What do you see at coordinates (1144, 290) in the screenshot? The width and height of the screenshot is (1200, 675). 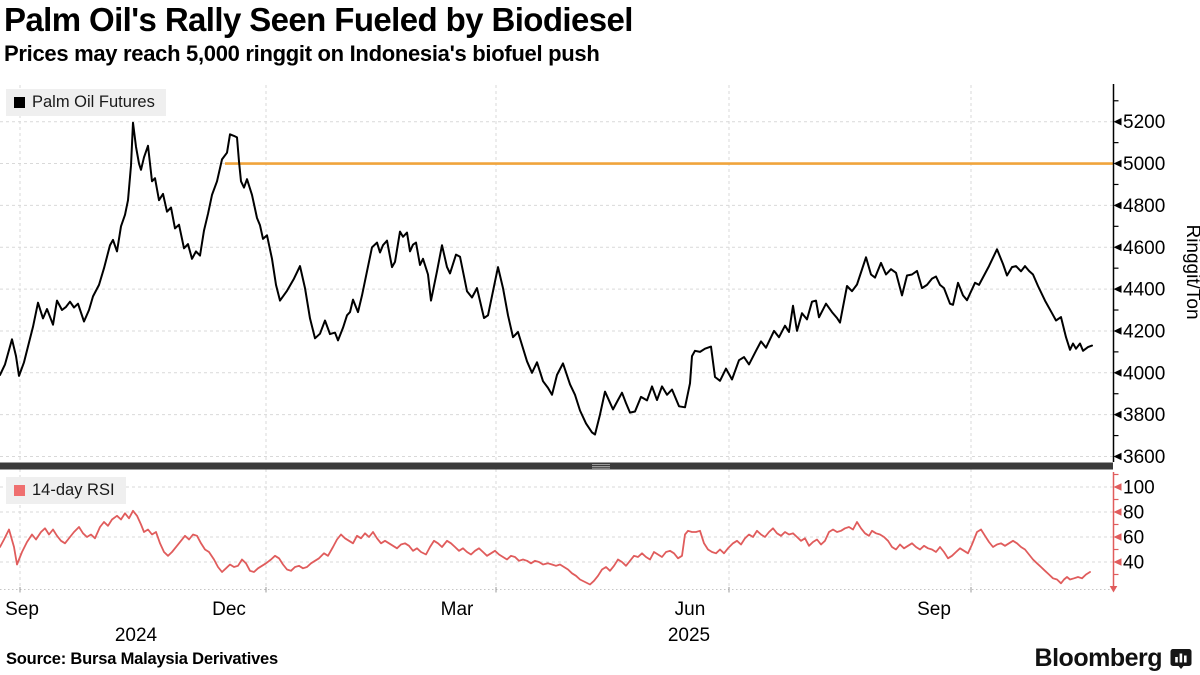 I see `price-tick-label: 4400` at bounding box center [1144, 290].